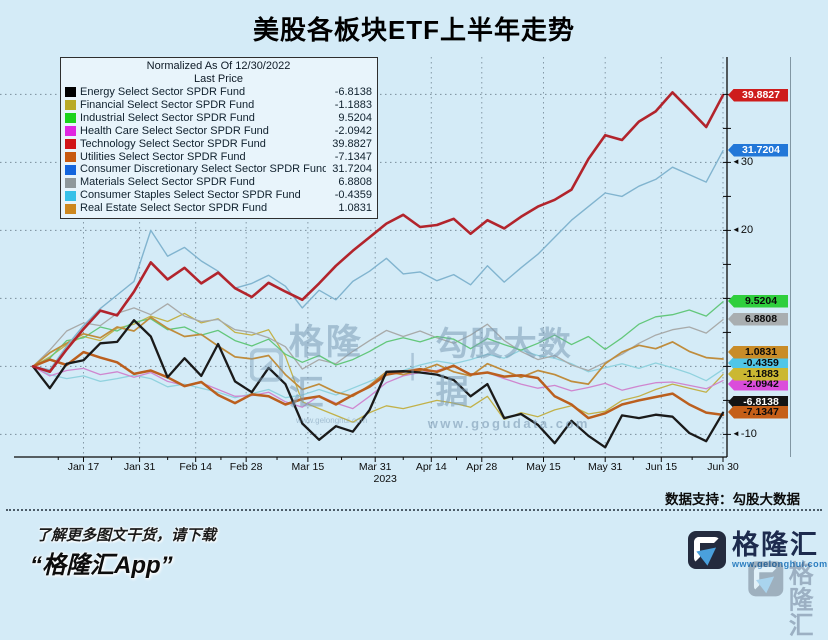 Image resolution: width=828 pixels, height=640 pixels. Describe the element at coordinates (353, 130) in the screenshot. I see `legend-item-value: -2.0942` at that location.